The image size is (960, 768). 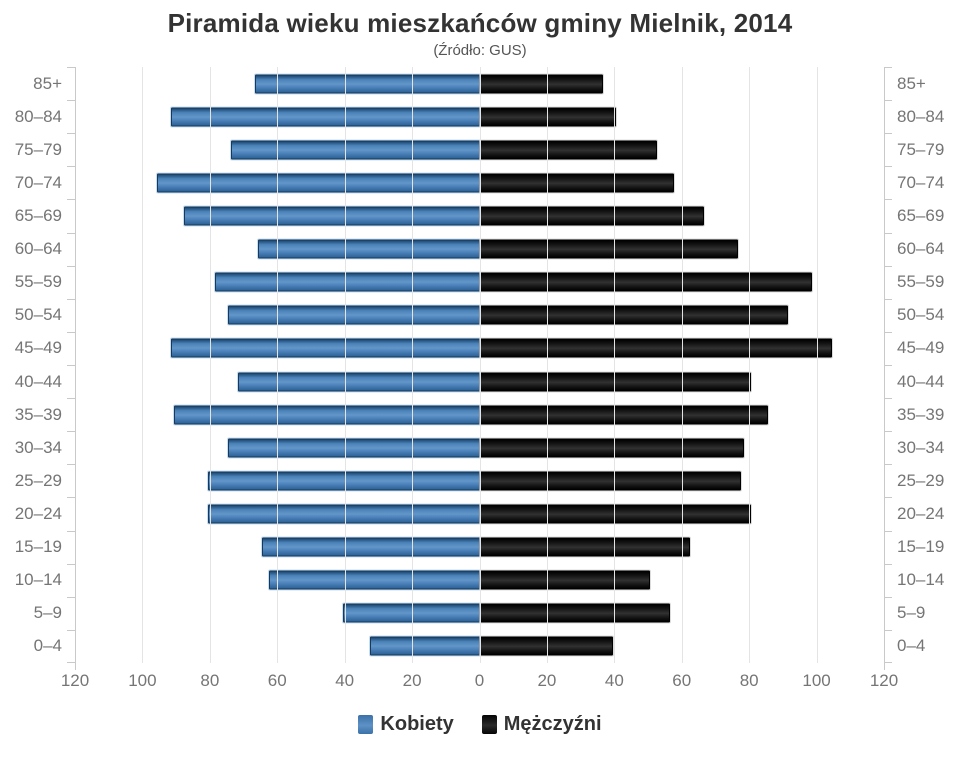 I want to click on bar-kobiety-60–64, so click(x=369, y=249).